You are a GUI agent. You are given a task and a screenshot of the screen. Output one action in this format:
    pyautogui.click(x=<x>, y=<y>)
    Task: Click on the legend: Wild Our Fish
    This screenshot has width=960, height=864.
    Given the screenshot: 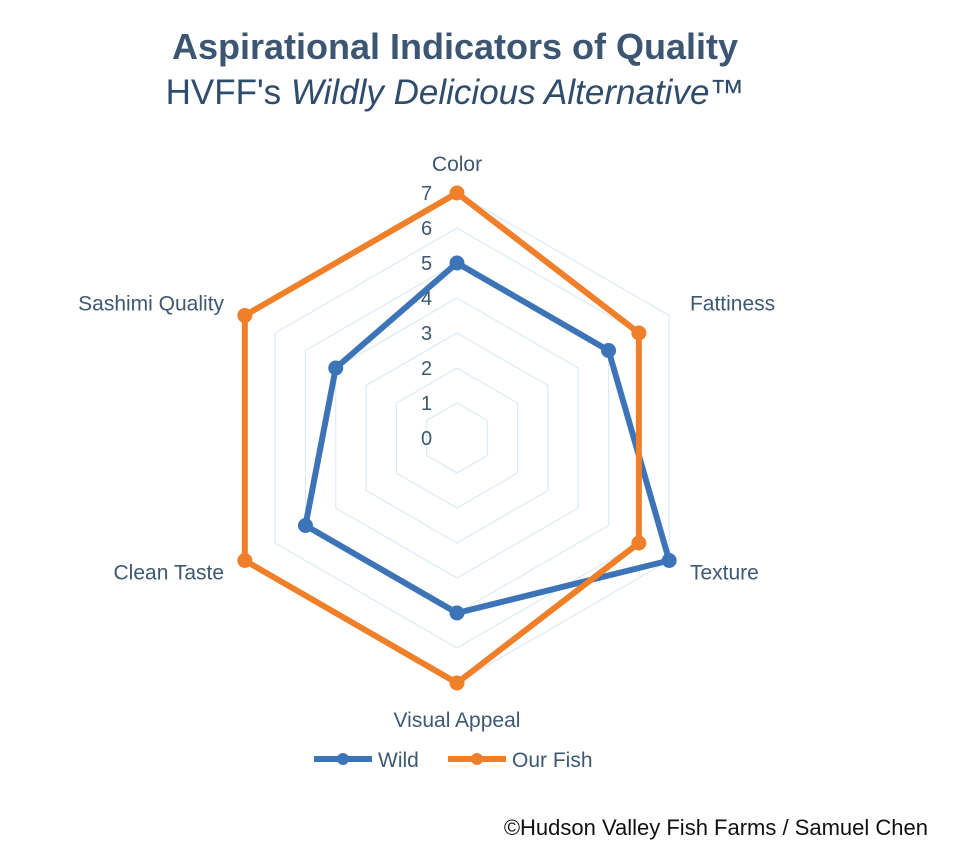 What is the action you would take?
    pyautogui.click(x=453, y=760)
    